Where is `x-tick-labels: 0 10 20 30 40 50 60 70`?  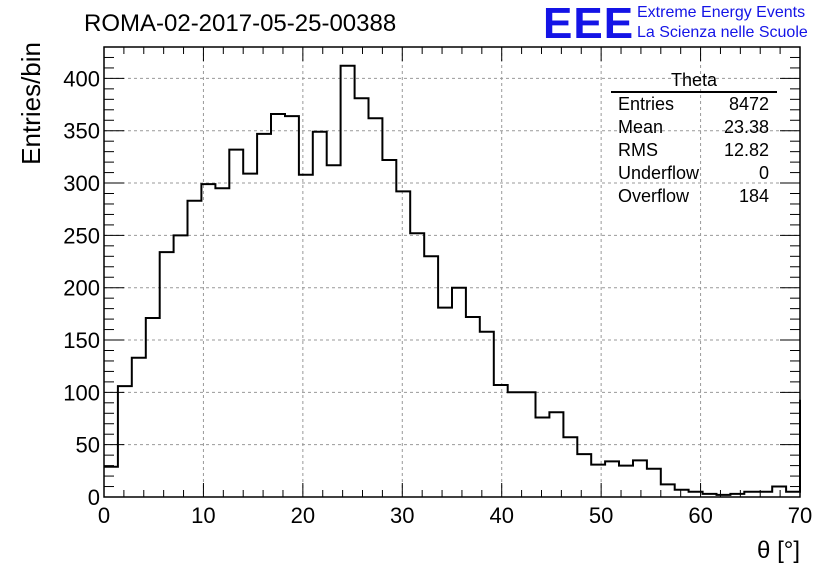 x-tick-labels: 0 10 20 30 40 50 60 70 is located at coordinates (455, 515).